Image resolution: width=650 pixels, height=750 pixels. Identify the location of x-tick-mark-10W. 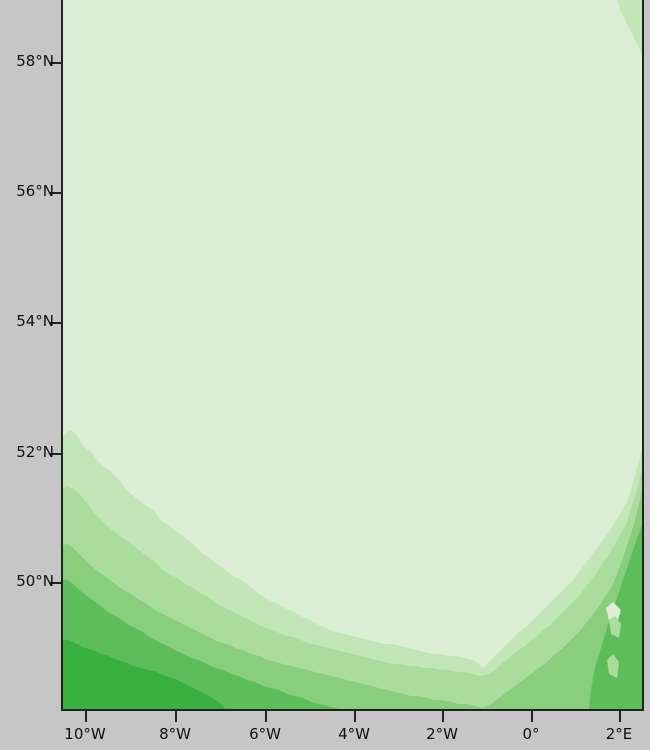
(86, 716).